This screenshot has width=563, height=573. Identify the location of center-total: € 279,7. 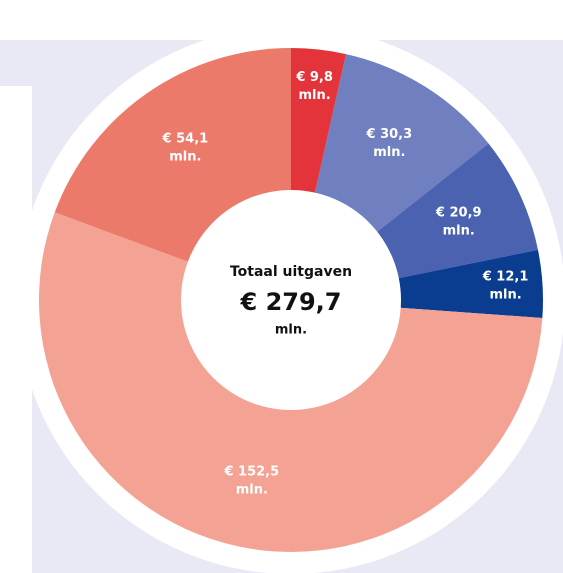
(291, 302).